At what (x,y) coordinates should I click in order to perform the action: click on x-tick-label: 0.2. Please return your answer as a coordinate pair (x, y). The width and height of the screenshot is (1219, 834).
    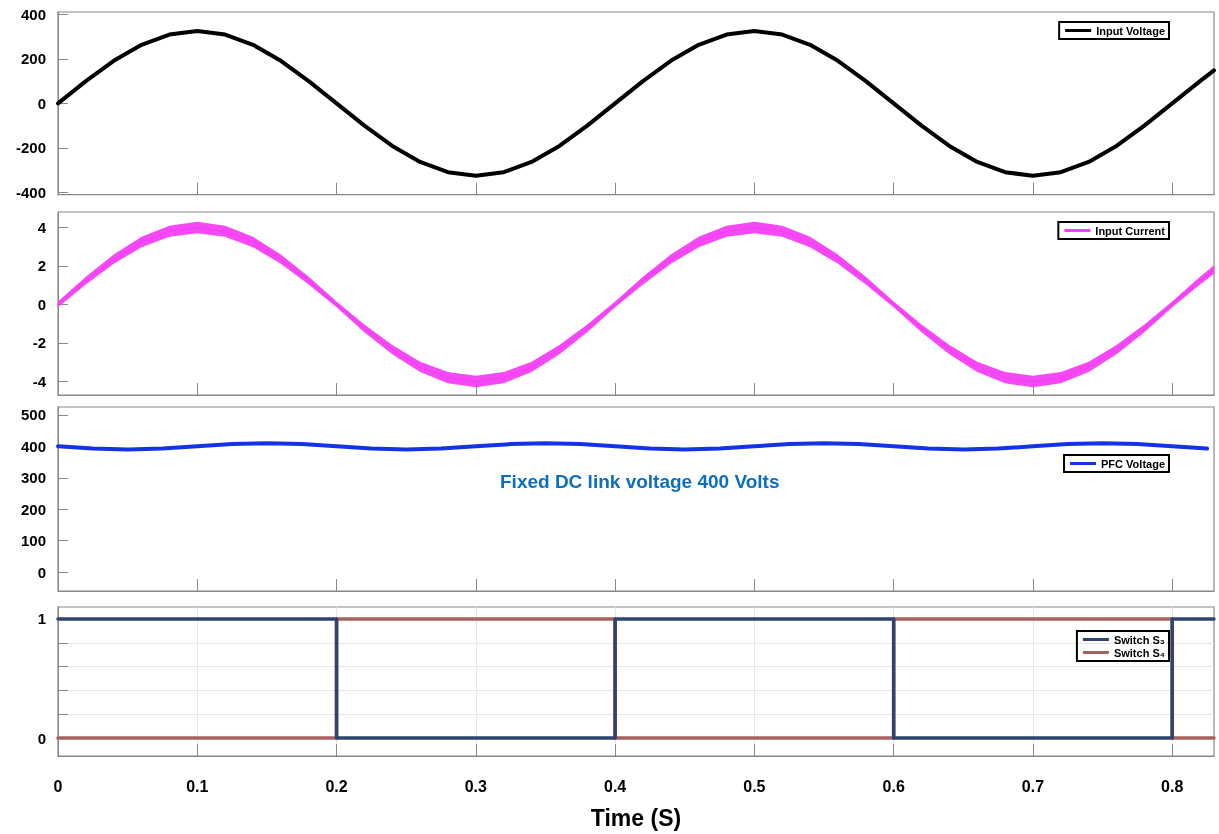
    Looking at the image, I should click on (336, 786).